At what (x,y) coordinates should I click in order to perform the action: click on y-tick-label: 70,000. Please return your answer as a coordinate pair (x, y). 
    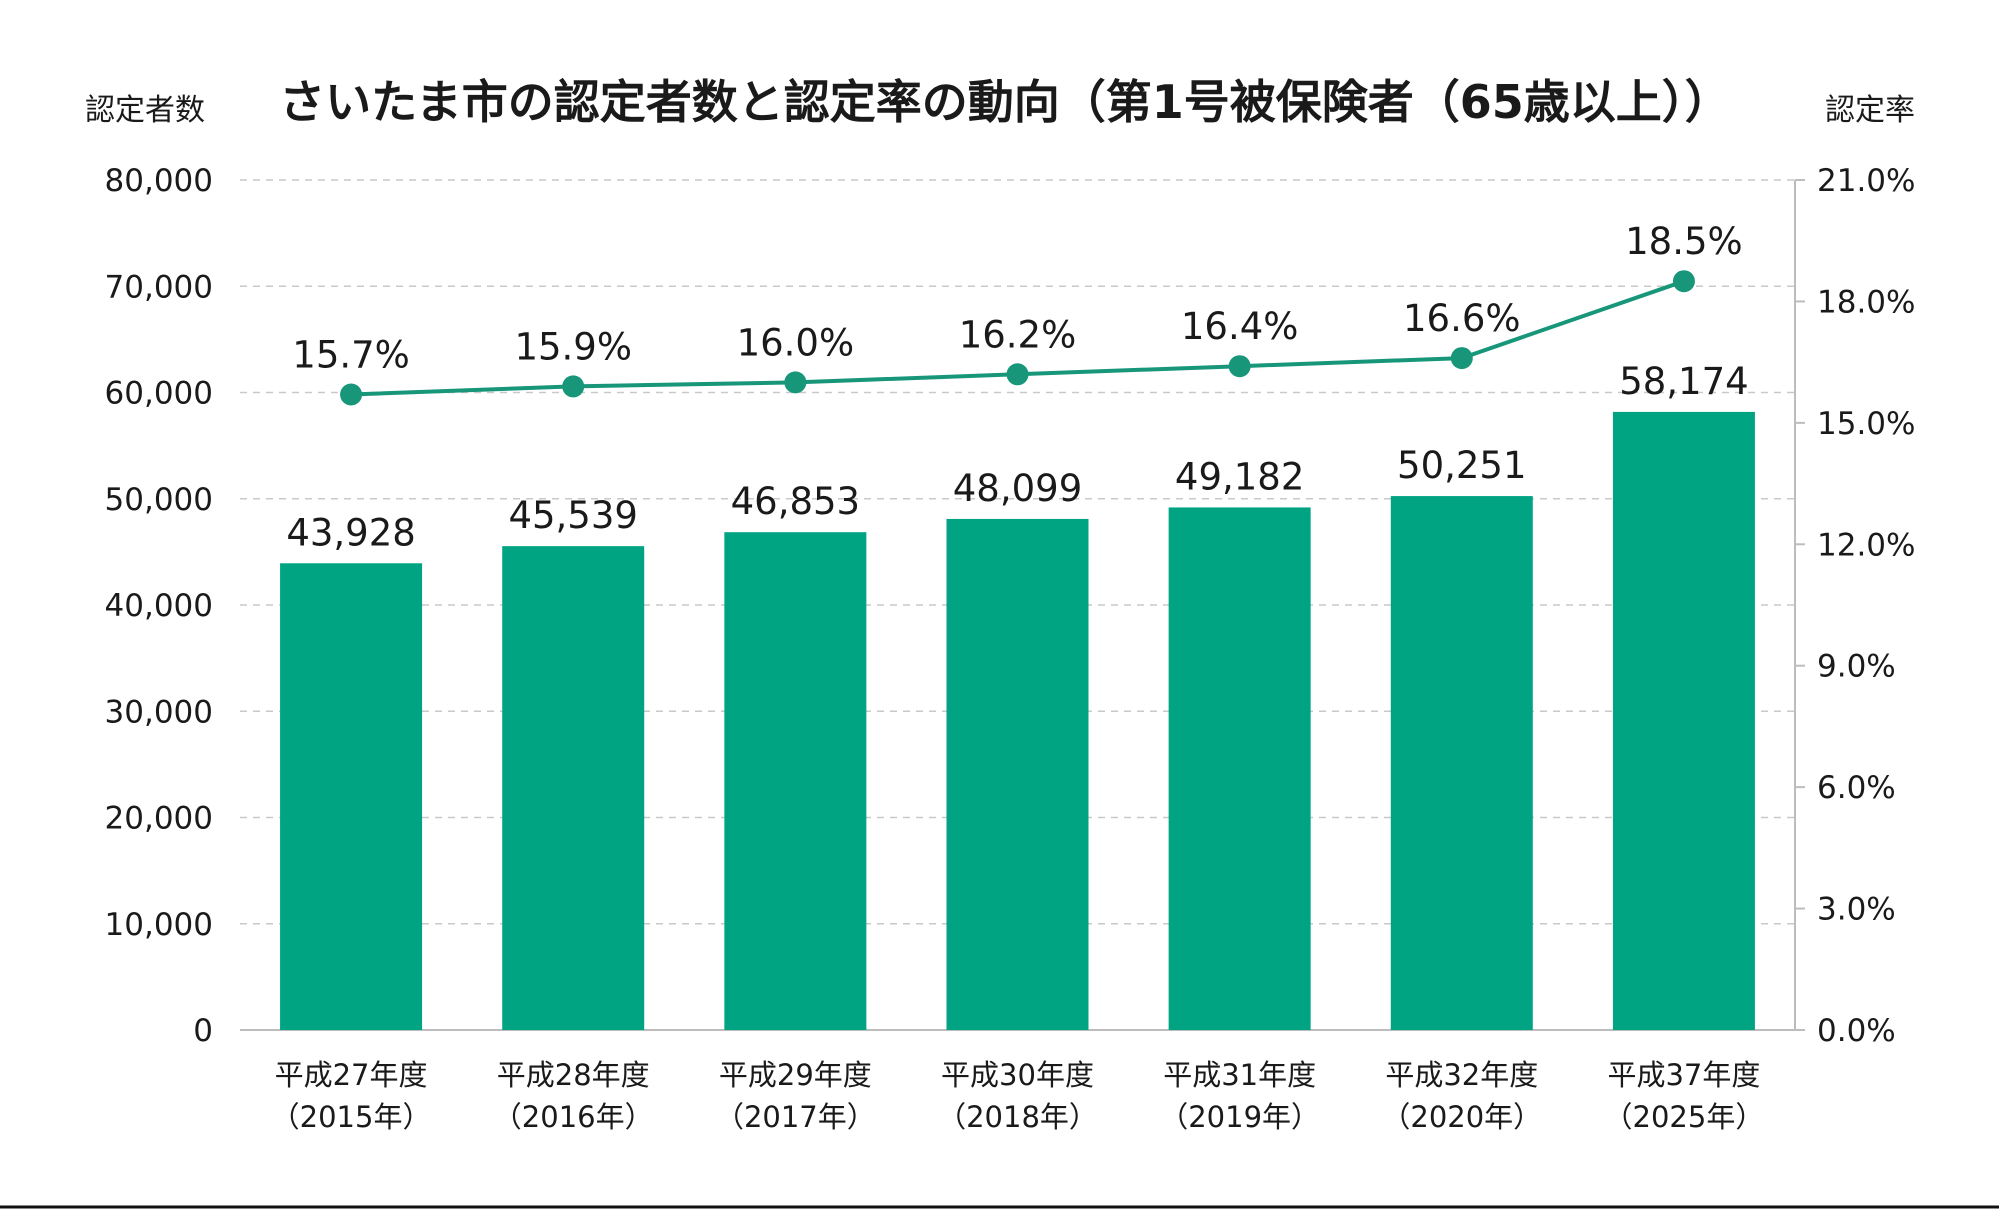
    Looking at the image, I should click on (159, 287).